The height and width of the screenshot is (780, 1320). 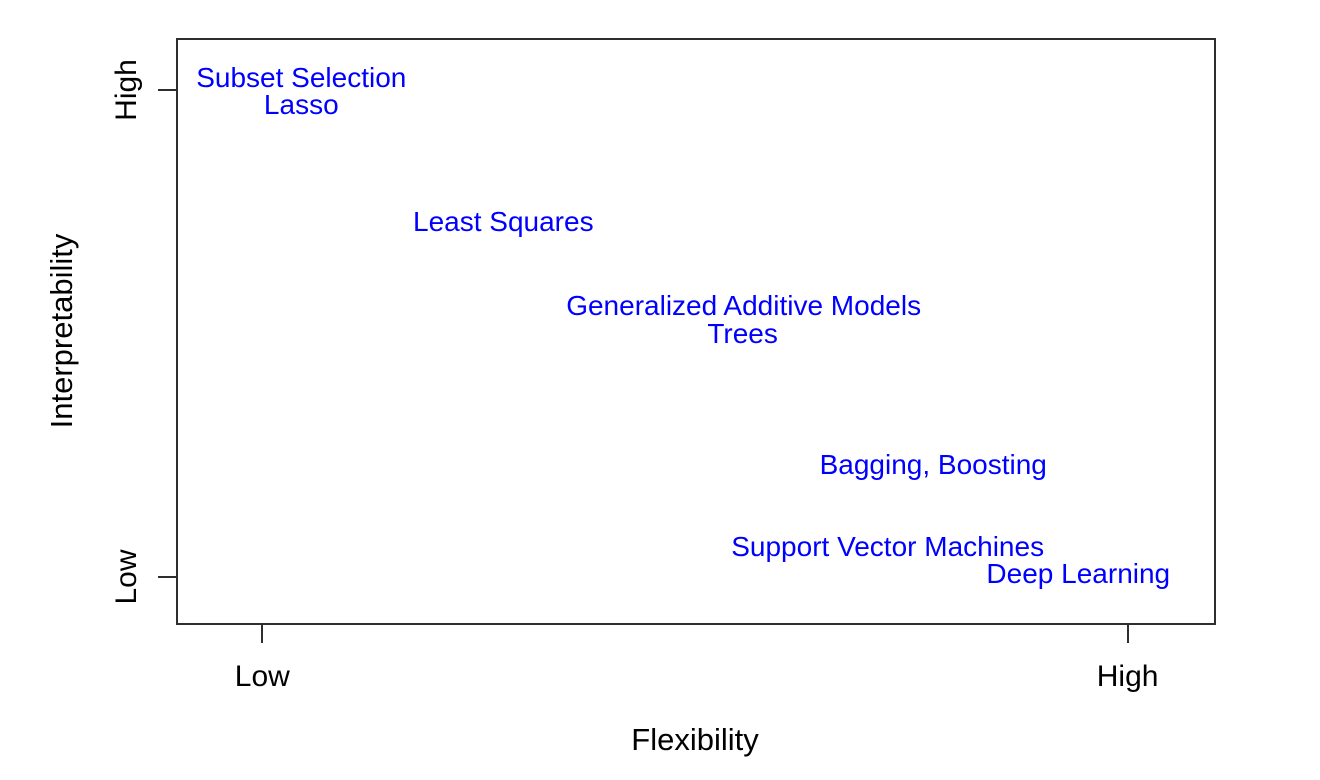 I want to click on y-axis-title: Interpretability, so click(x=61, y=331).